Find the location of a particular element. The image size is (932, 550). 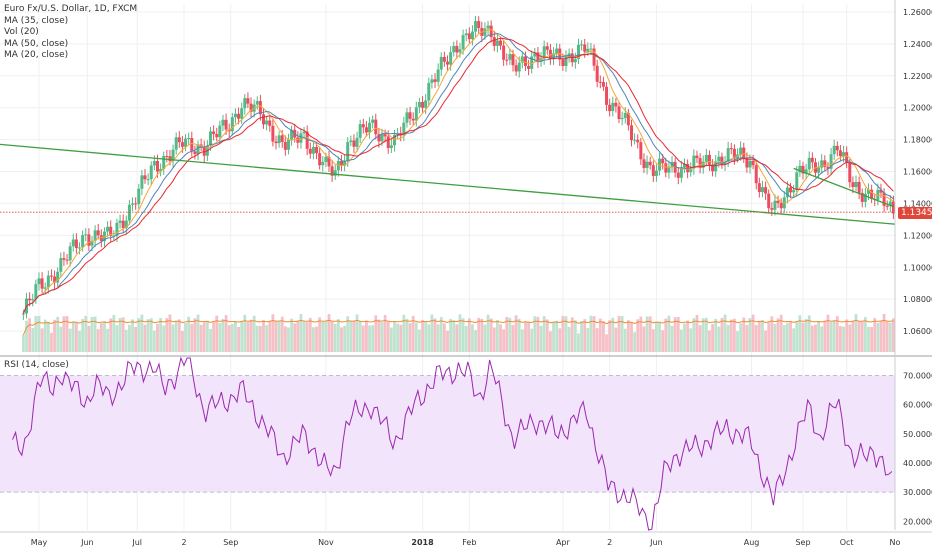

time-tick-label: No is located at coordinates (895, 542).